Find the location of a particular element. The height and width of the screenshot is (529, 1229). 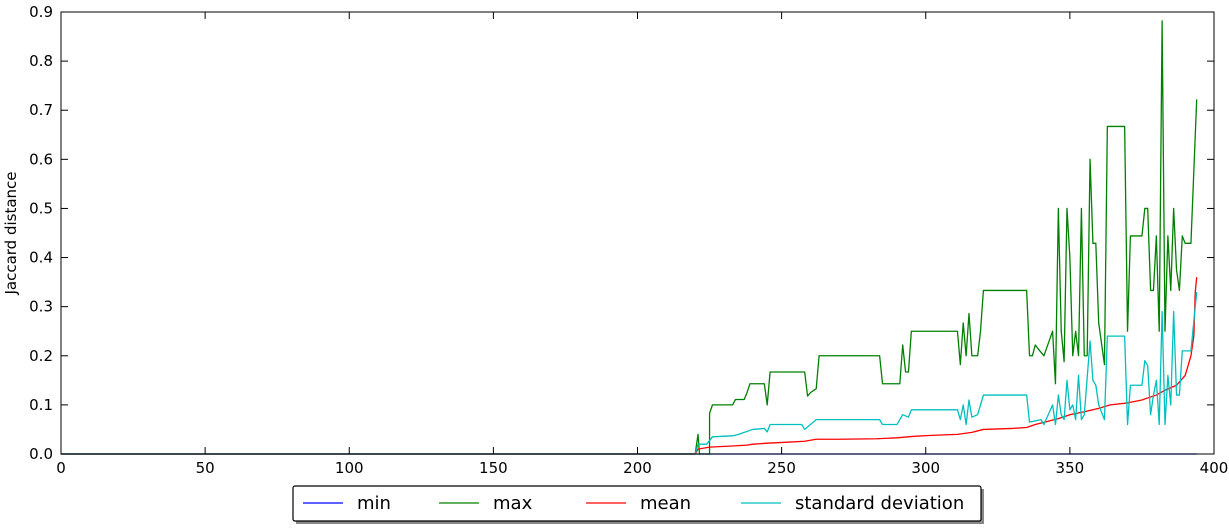

legend-label: max is located at coordinates (513, 503).